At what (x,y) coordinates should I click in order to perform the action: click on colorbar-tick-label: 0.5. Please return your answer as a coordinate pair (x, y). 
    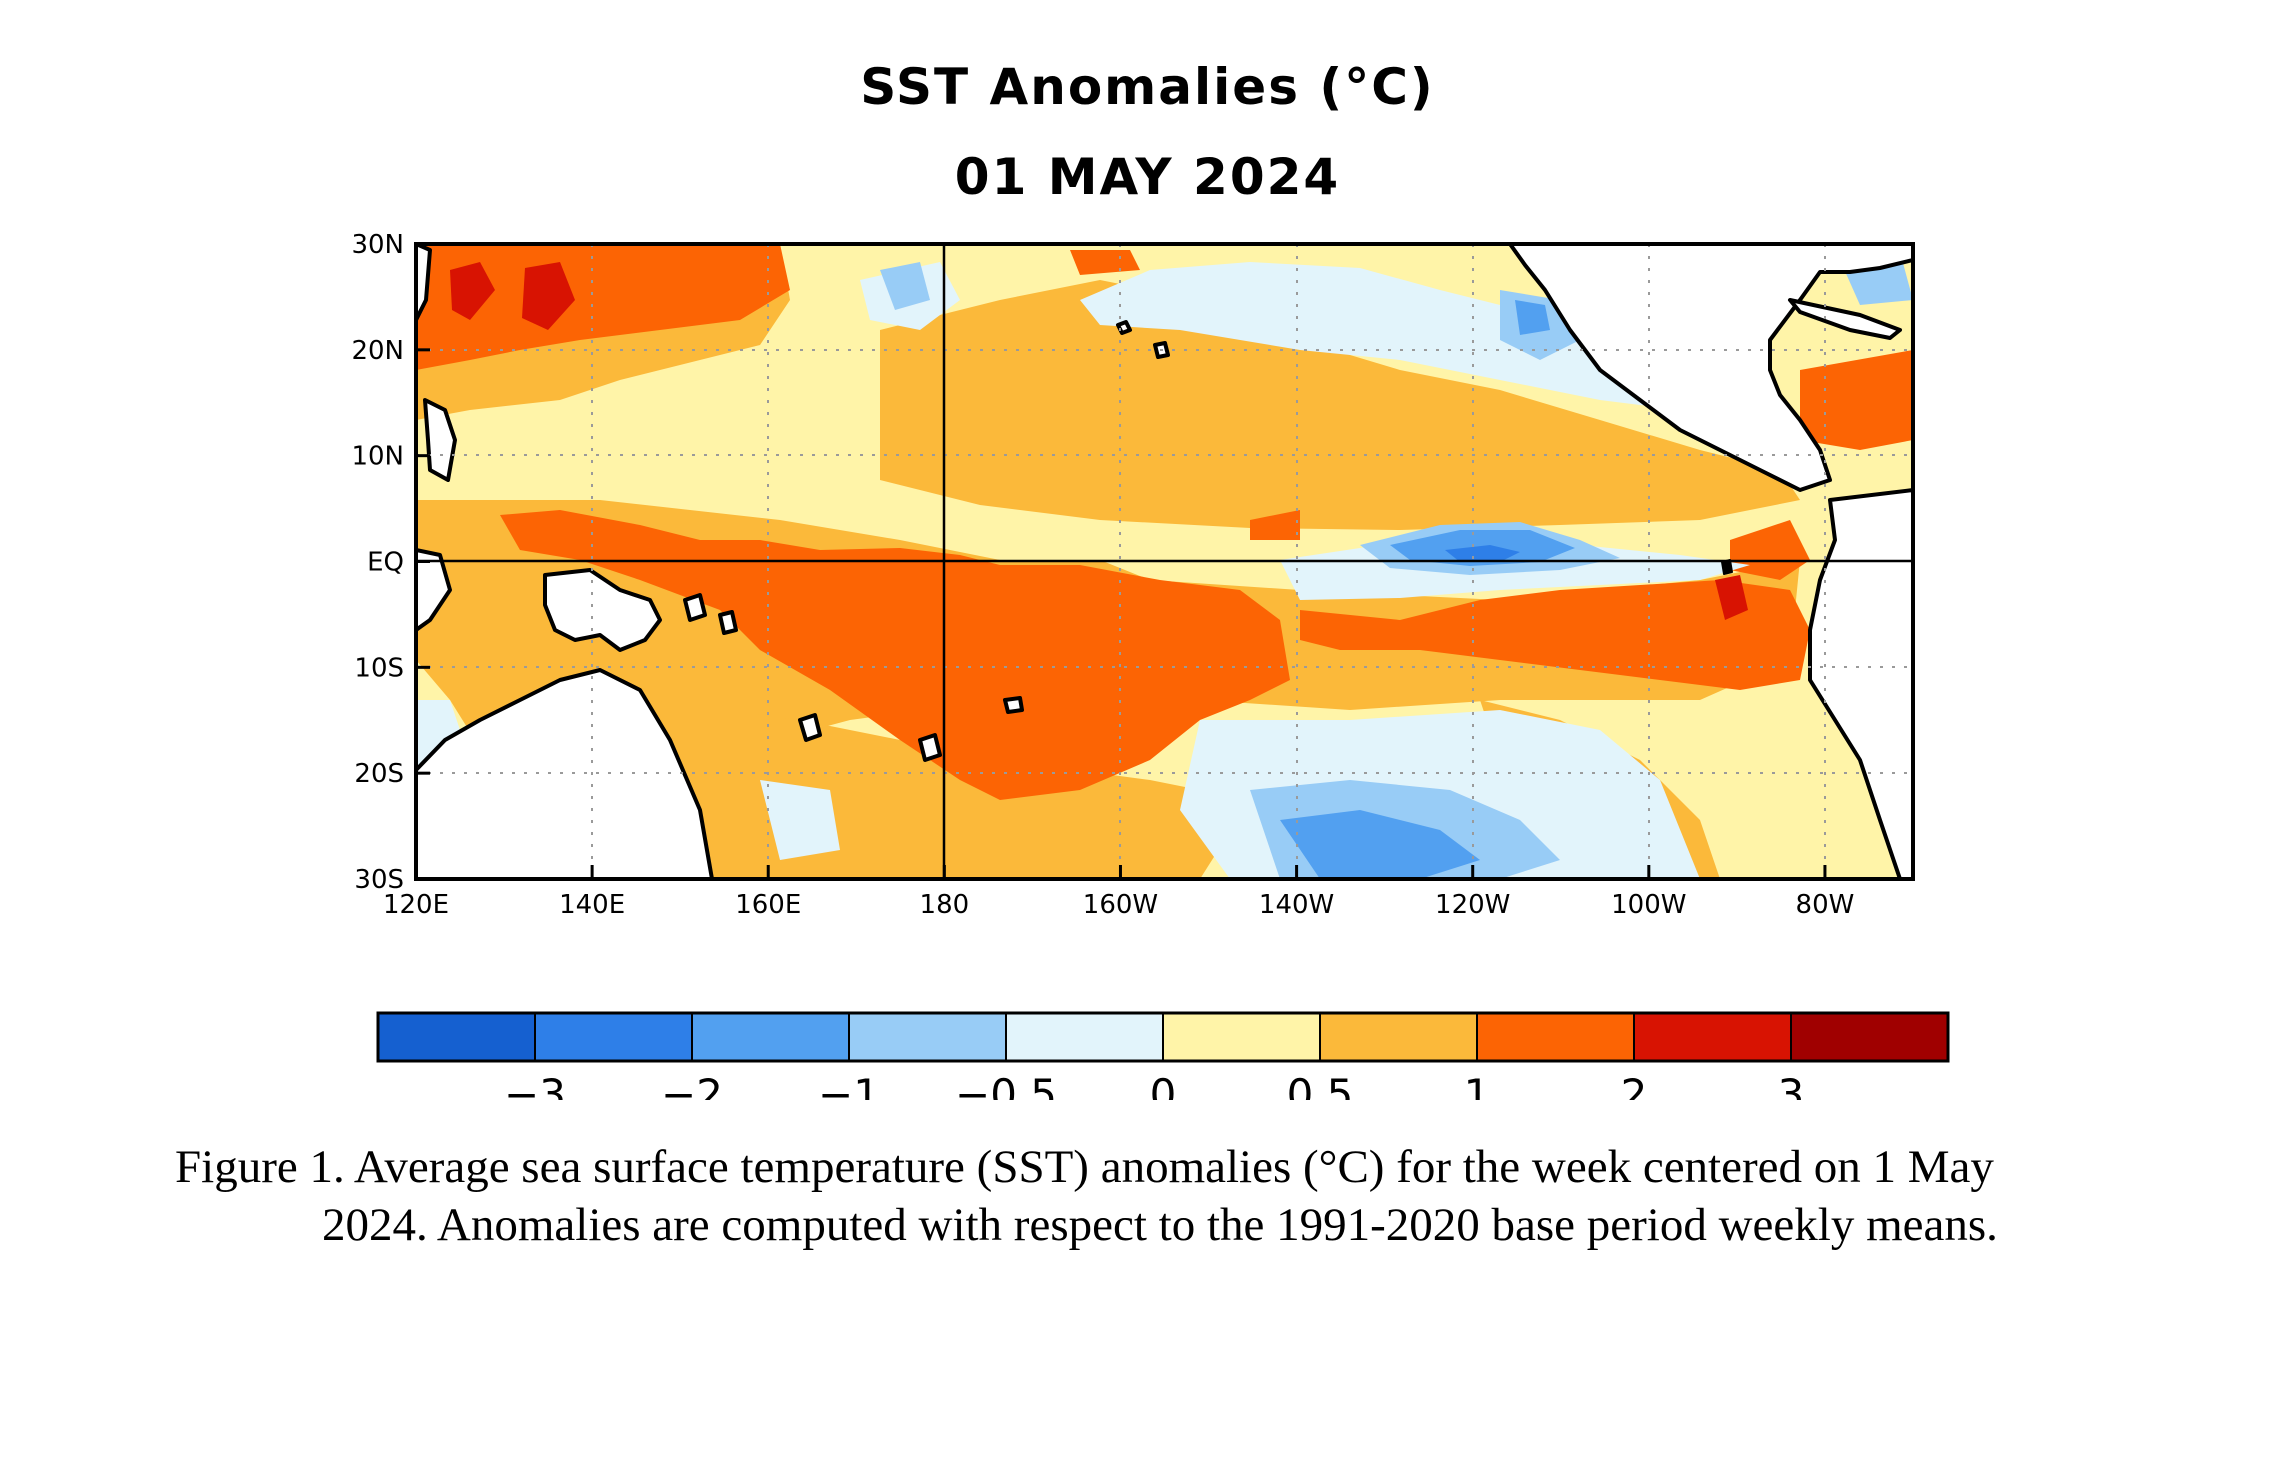
    Looking at the image, I should click on (1320, 1085).